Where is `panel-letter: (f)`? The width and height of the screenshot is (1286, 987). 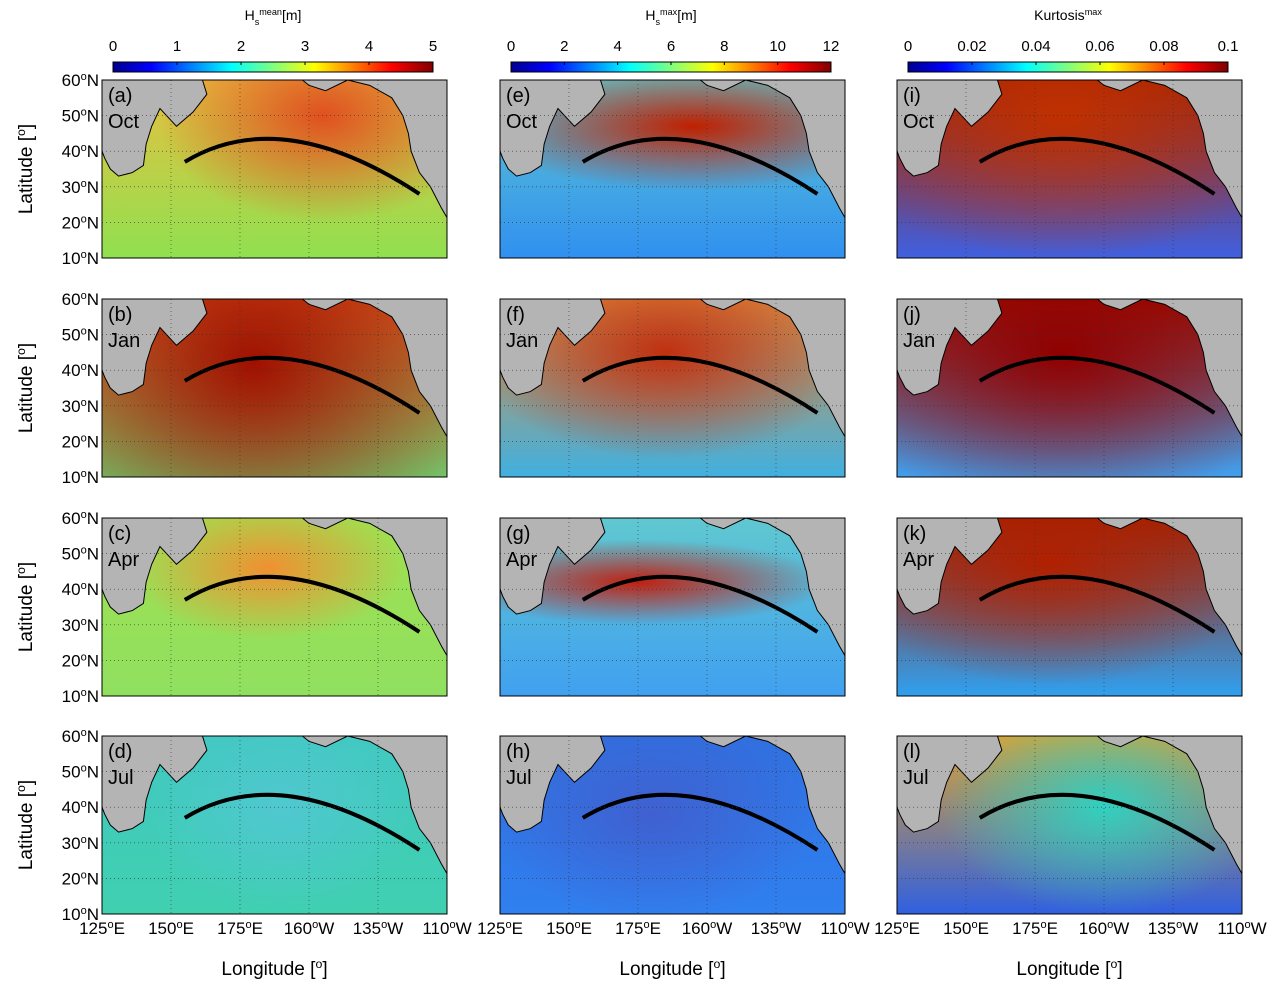 panel-letter: (f) is located at coordinates (515, 315).